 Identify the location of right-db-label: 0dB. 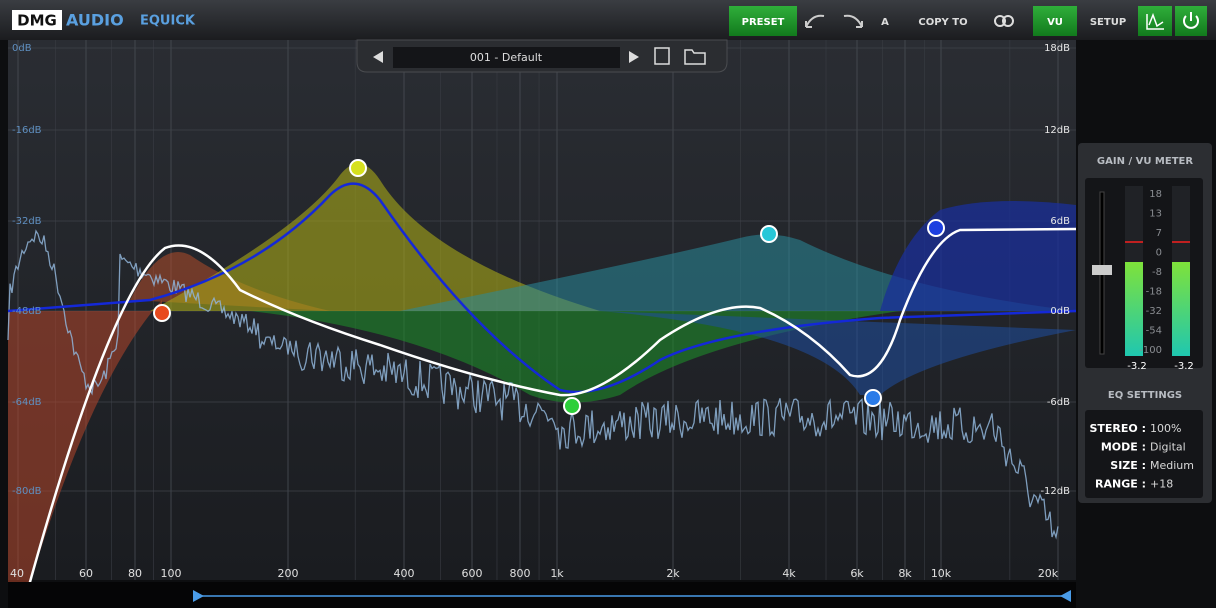
(1060, 311).